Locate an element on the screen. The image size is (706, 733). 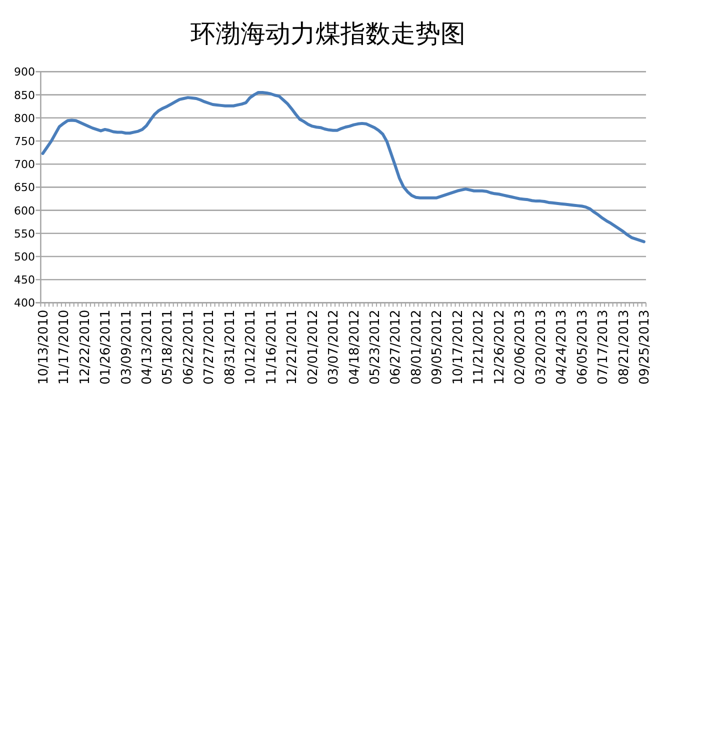
x-tick-label: 07/27/2011 is located at coordinates (210, 347).